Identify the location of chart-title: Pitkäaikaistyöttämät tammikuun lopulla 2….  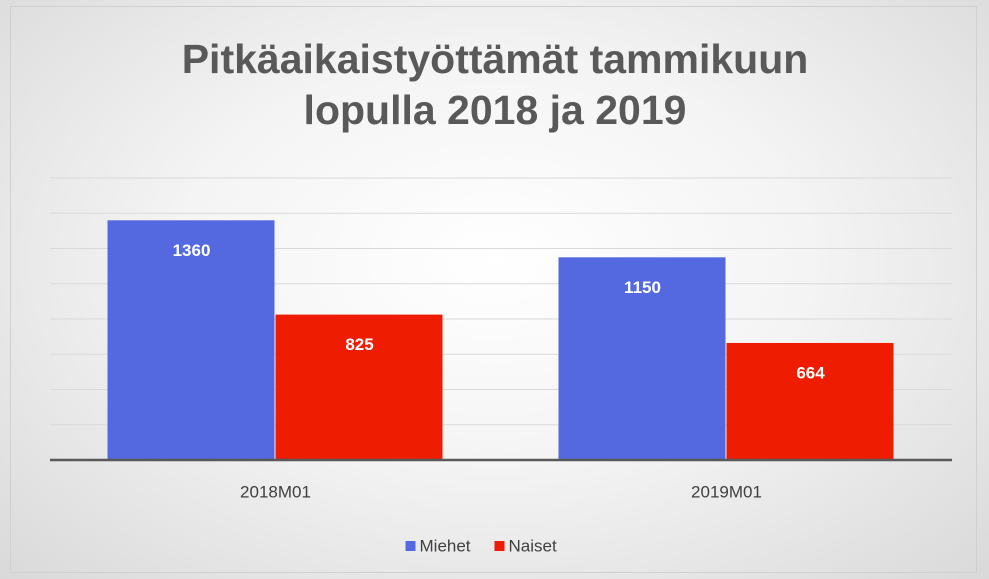
(495, 84).